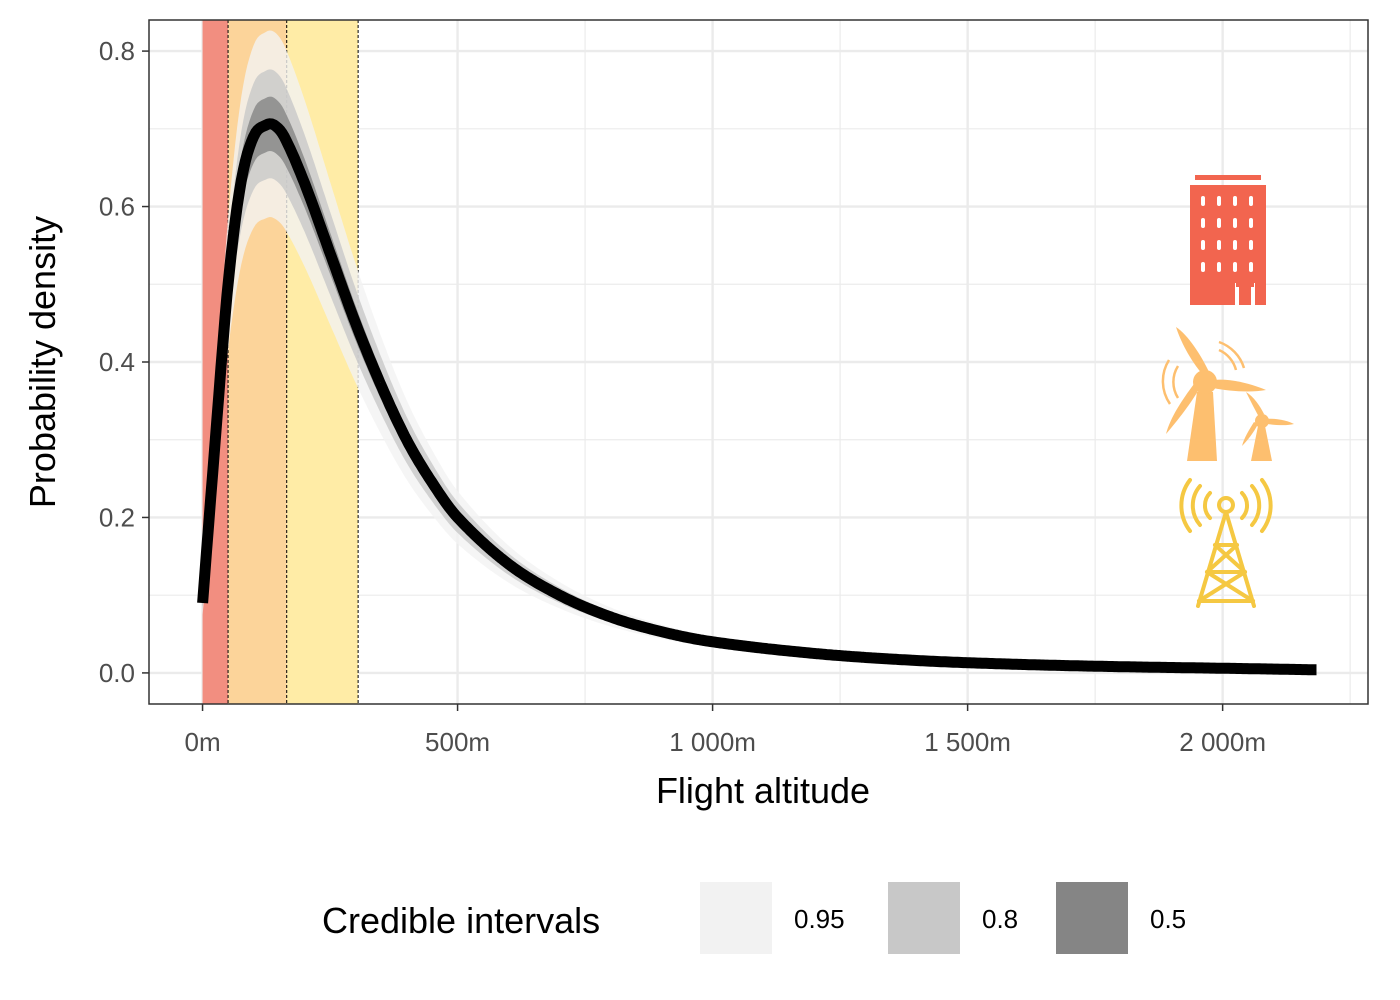  I want to click on transmission-tower-icon, so click(1226, 543).